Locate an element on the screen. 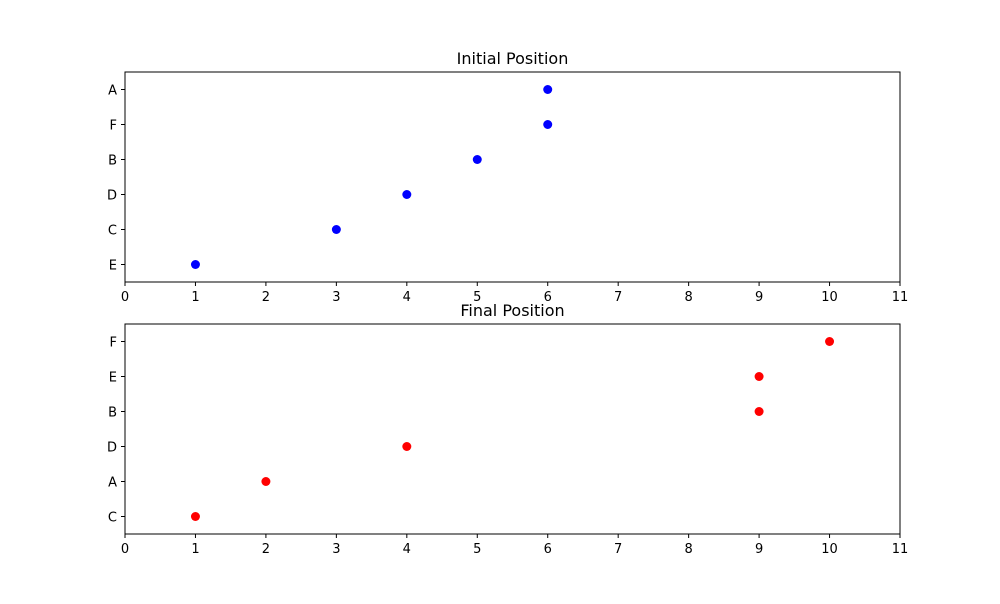  chart-title: Final Position is located at coordinates (512, 310).